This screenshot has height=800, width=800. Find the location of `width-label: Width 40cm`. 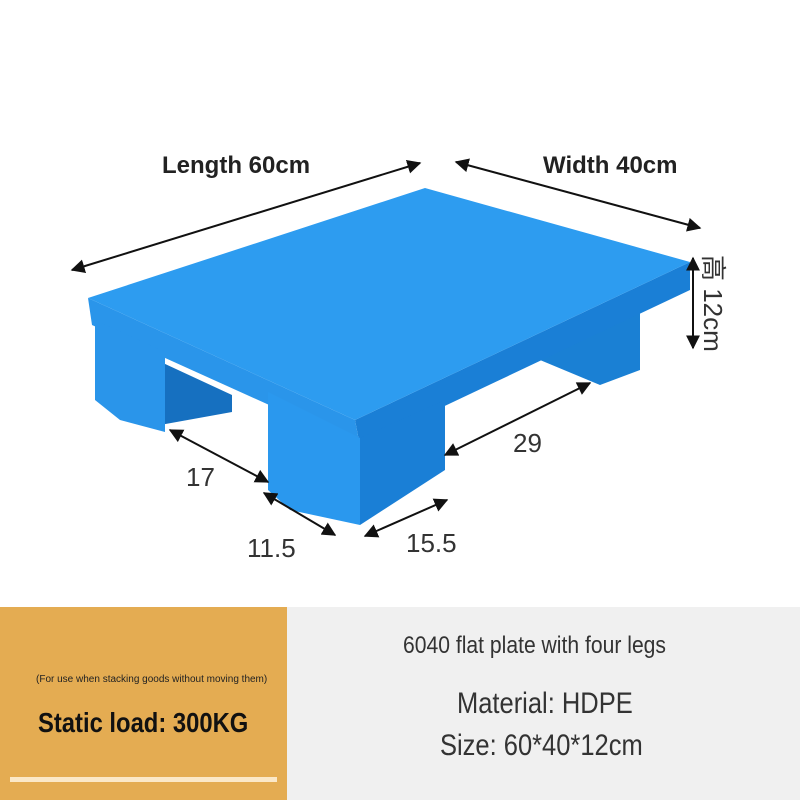

width-label: Width 40cm is located at coordinates (610, 165).